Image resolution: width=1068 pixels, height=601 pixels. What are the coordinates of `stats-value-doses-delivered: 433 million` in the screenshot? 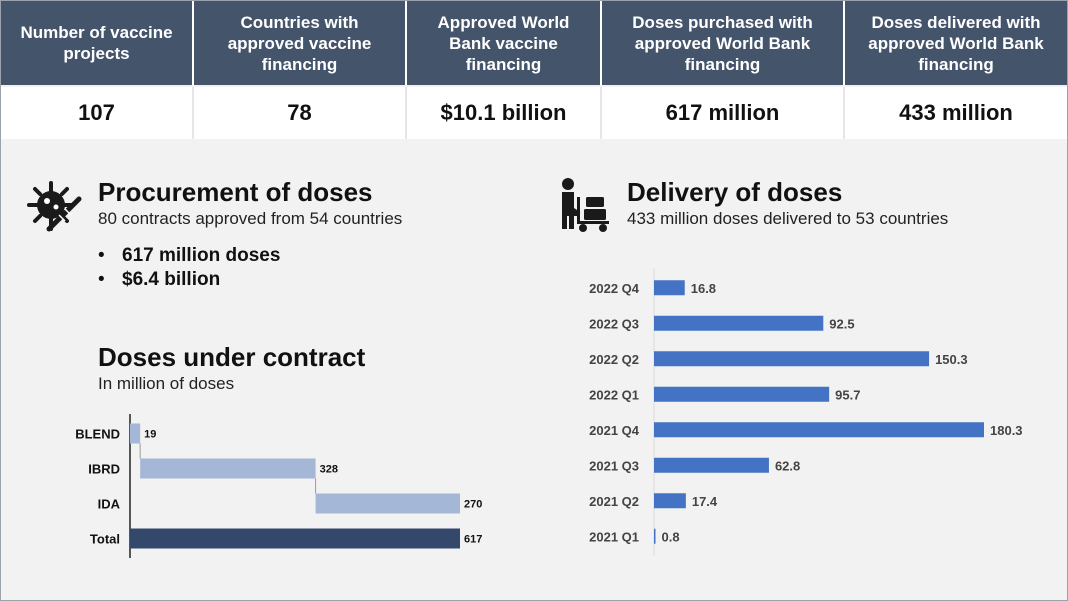 It's located at (956, 112).